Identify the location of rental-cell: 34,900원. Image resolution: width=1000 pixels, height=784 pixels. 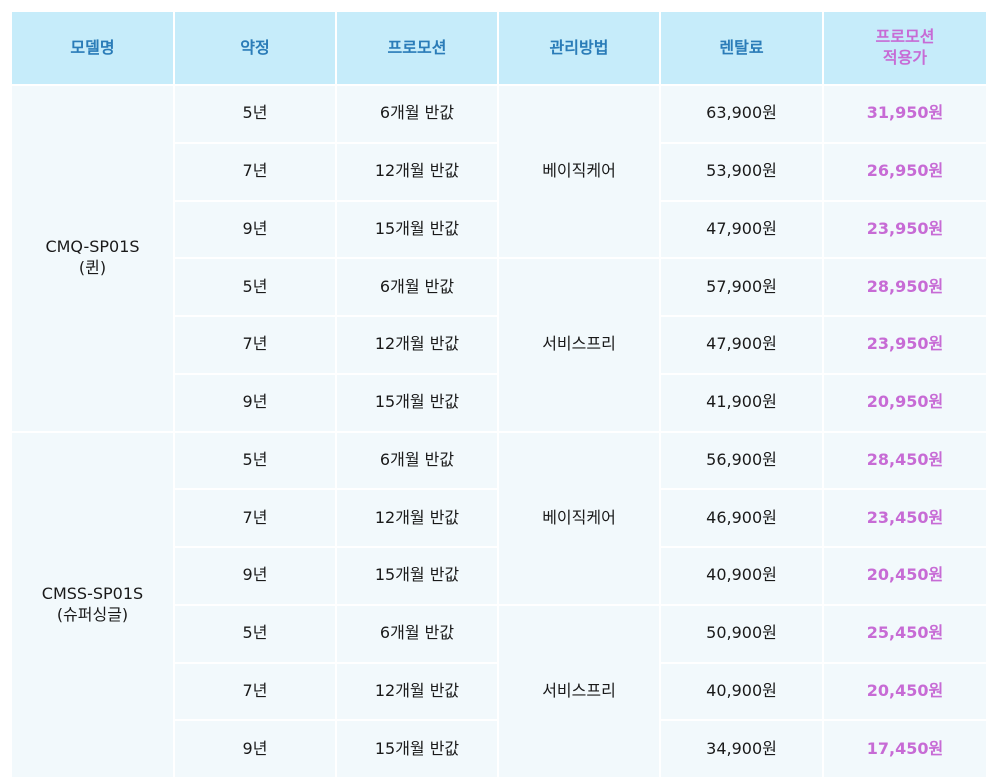
(741, 749).